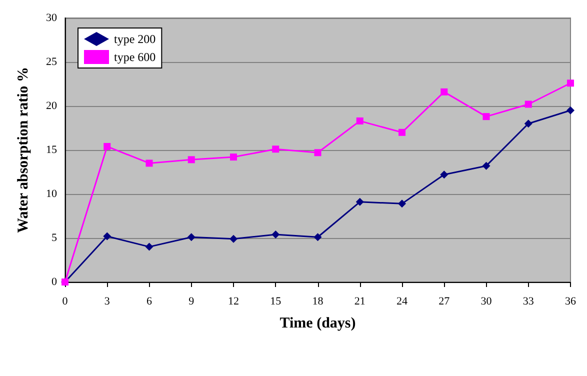 The height and width of the screenshot is (376, 587). Describe the element at coordinates (360, 302) in the screenshot. I see `x-tick-label: 21` at that location.